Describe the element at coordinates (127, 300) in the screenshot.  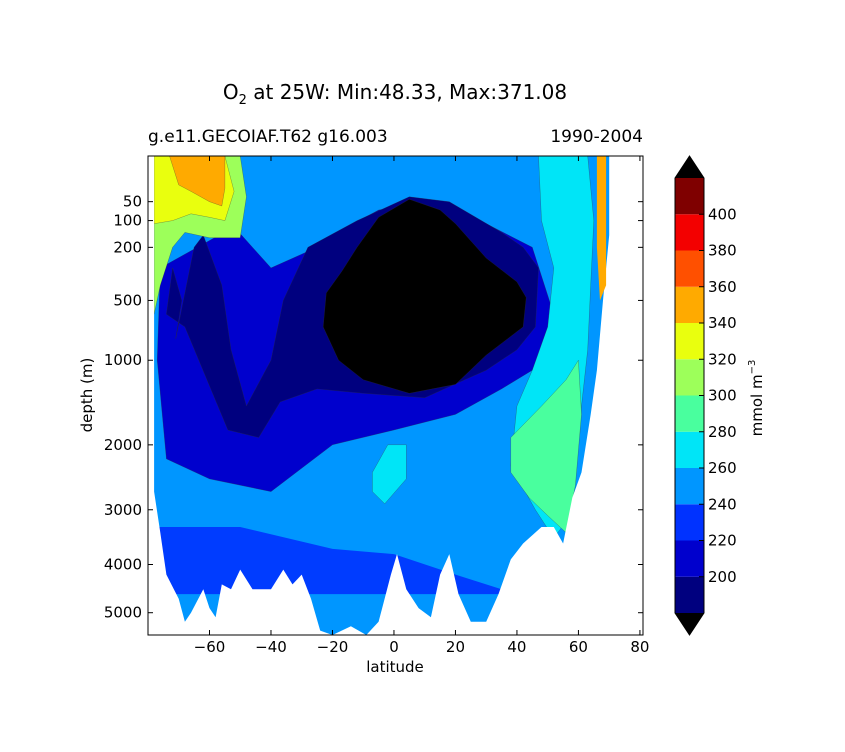
I see `y-tick-label: 500` at that location.